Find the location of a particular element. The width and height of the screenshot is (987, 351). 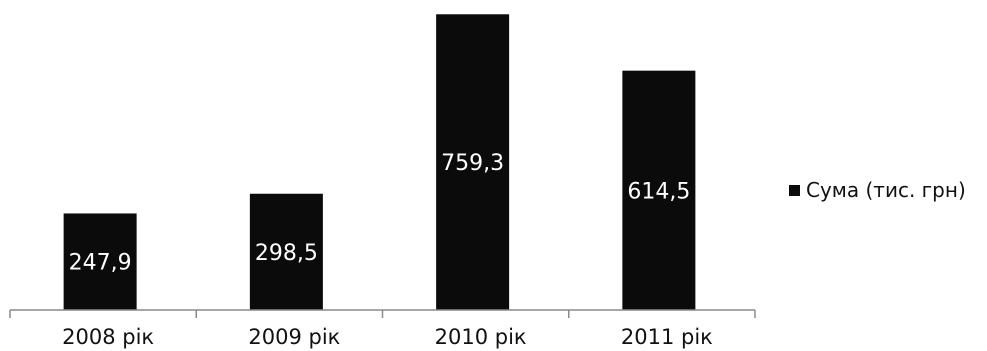

legend-swatch is located at coordinates (794, 190).